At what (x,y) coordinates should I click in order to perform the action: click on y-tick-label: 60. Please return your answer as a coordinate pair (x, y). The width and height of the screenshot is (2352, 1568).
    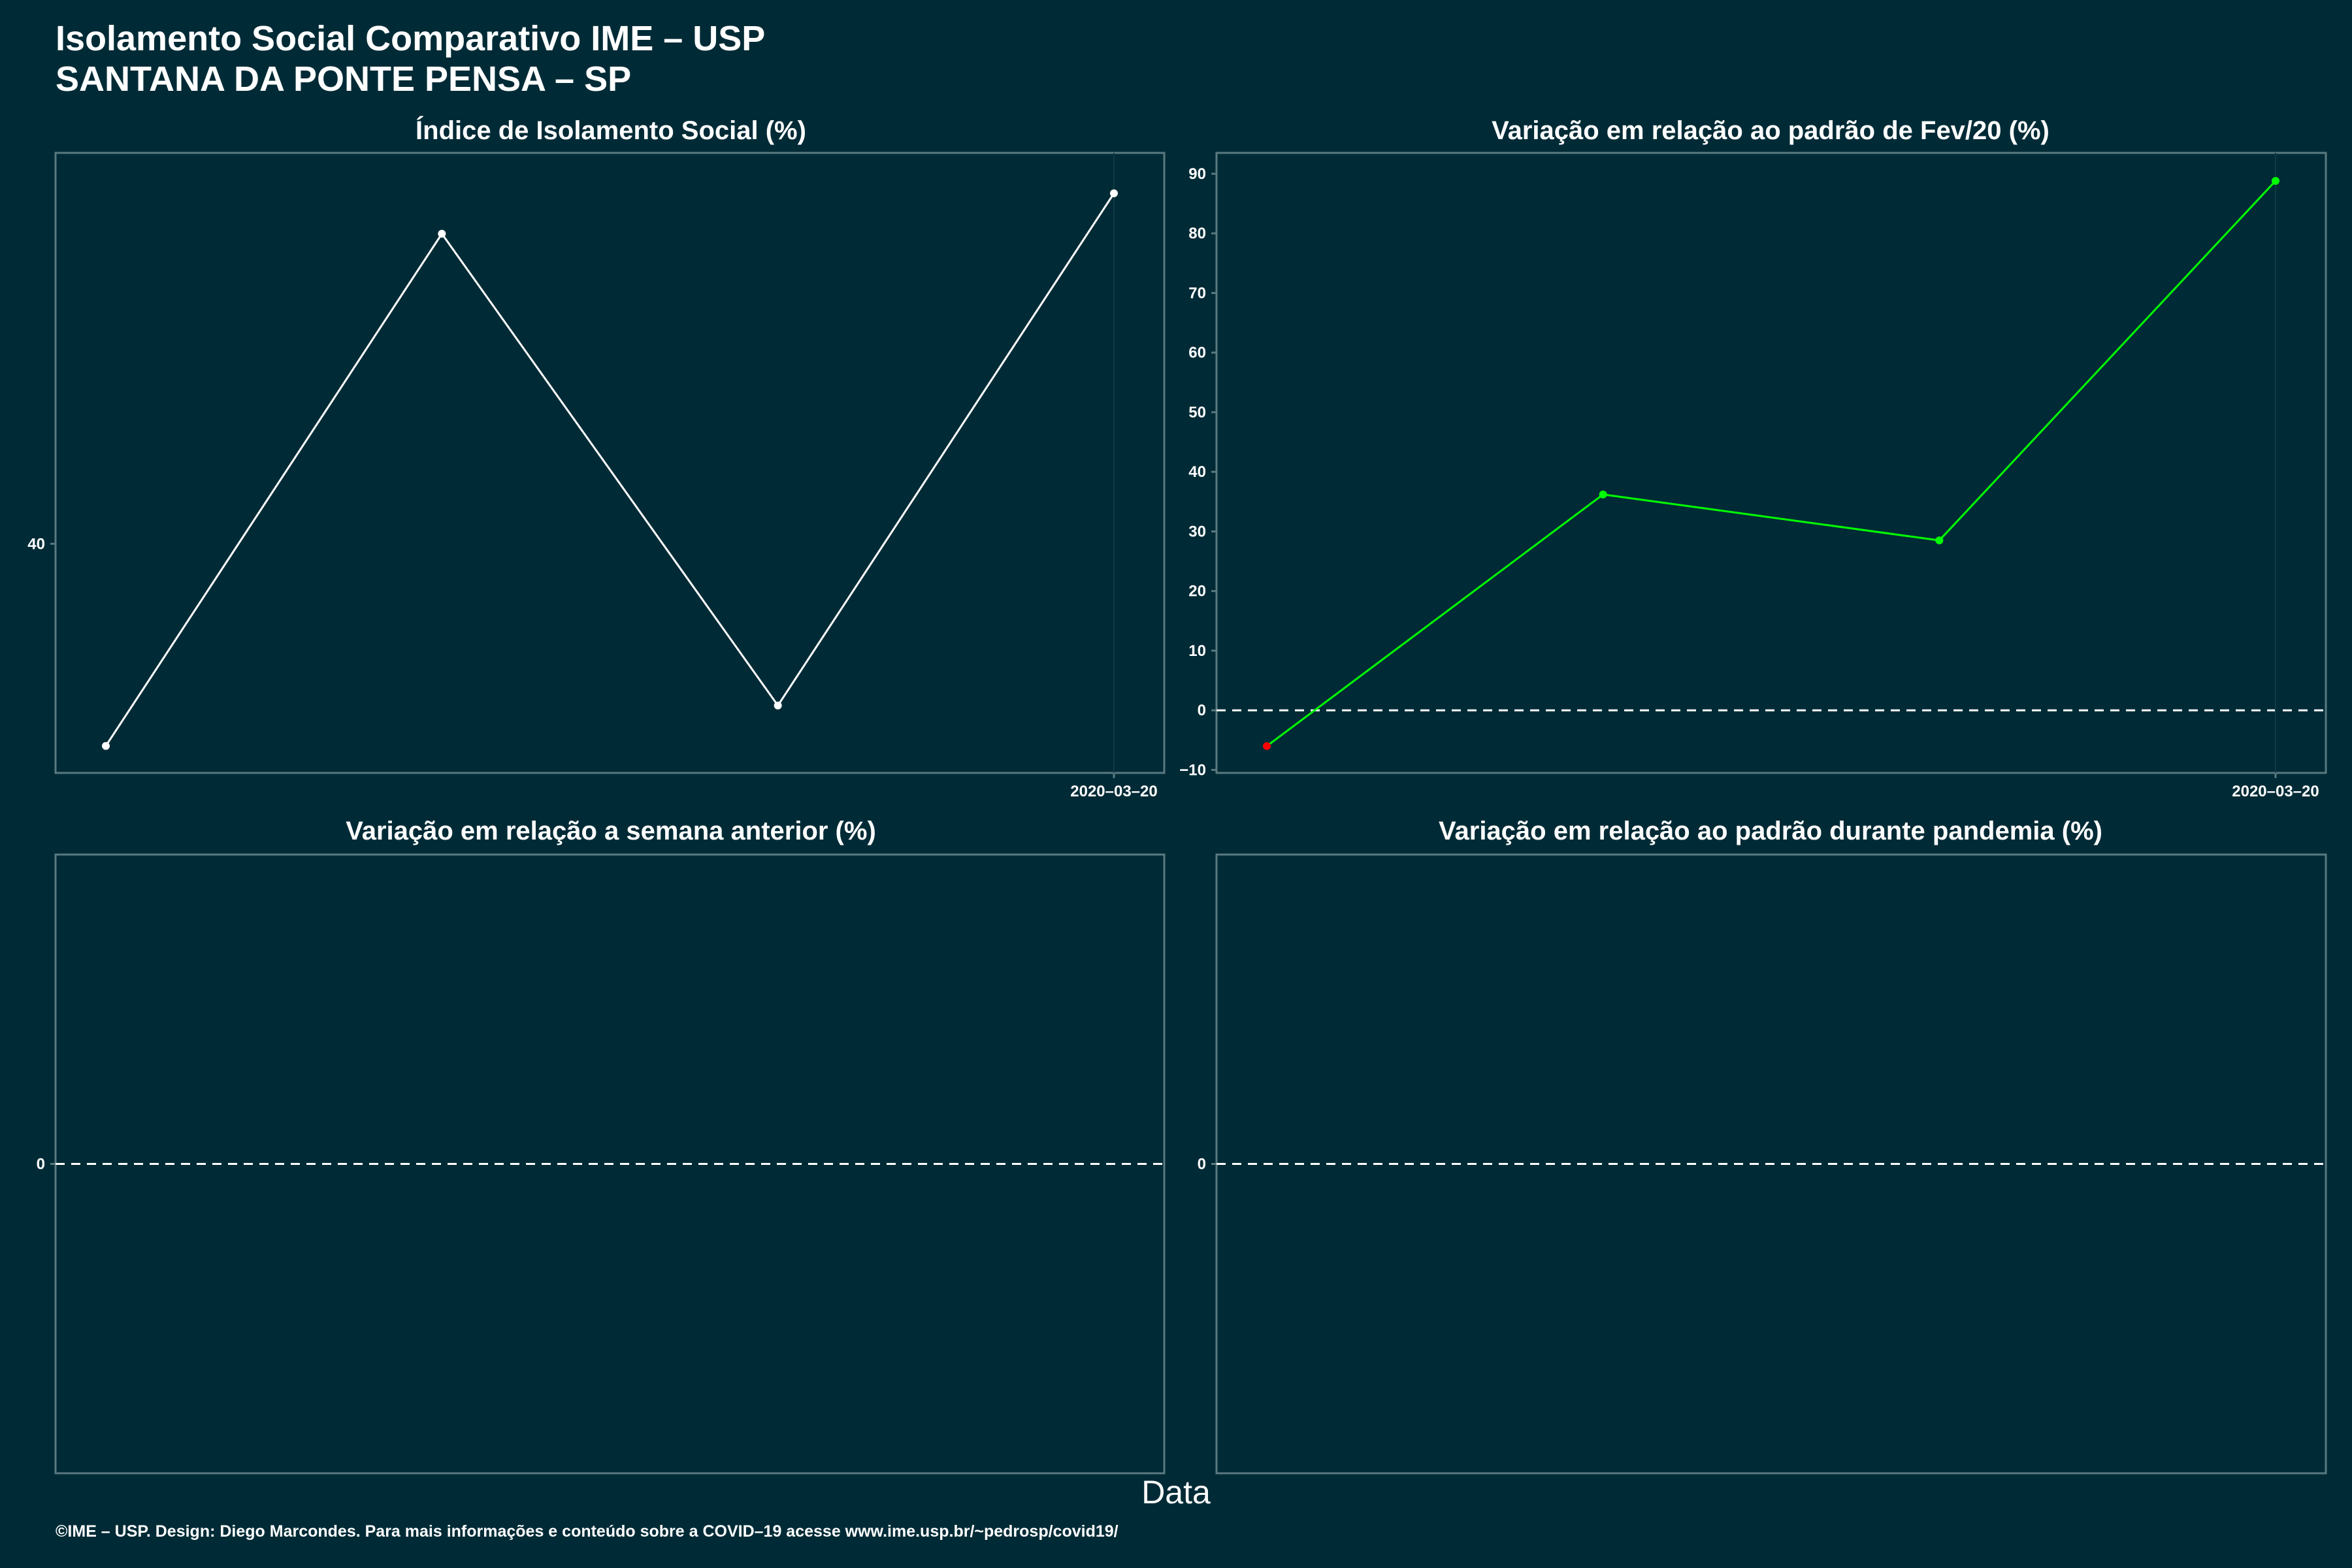
    Looking at the image, I should click on (1197, 353).